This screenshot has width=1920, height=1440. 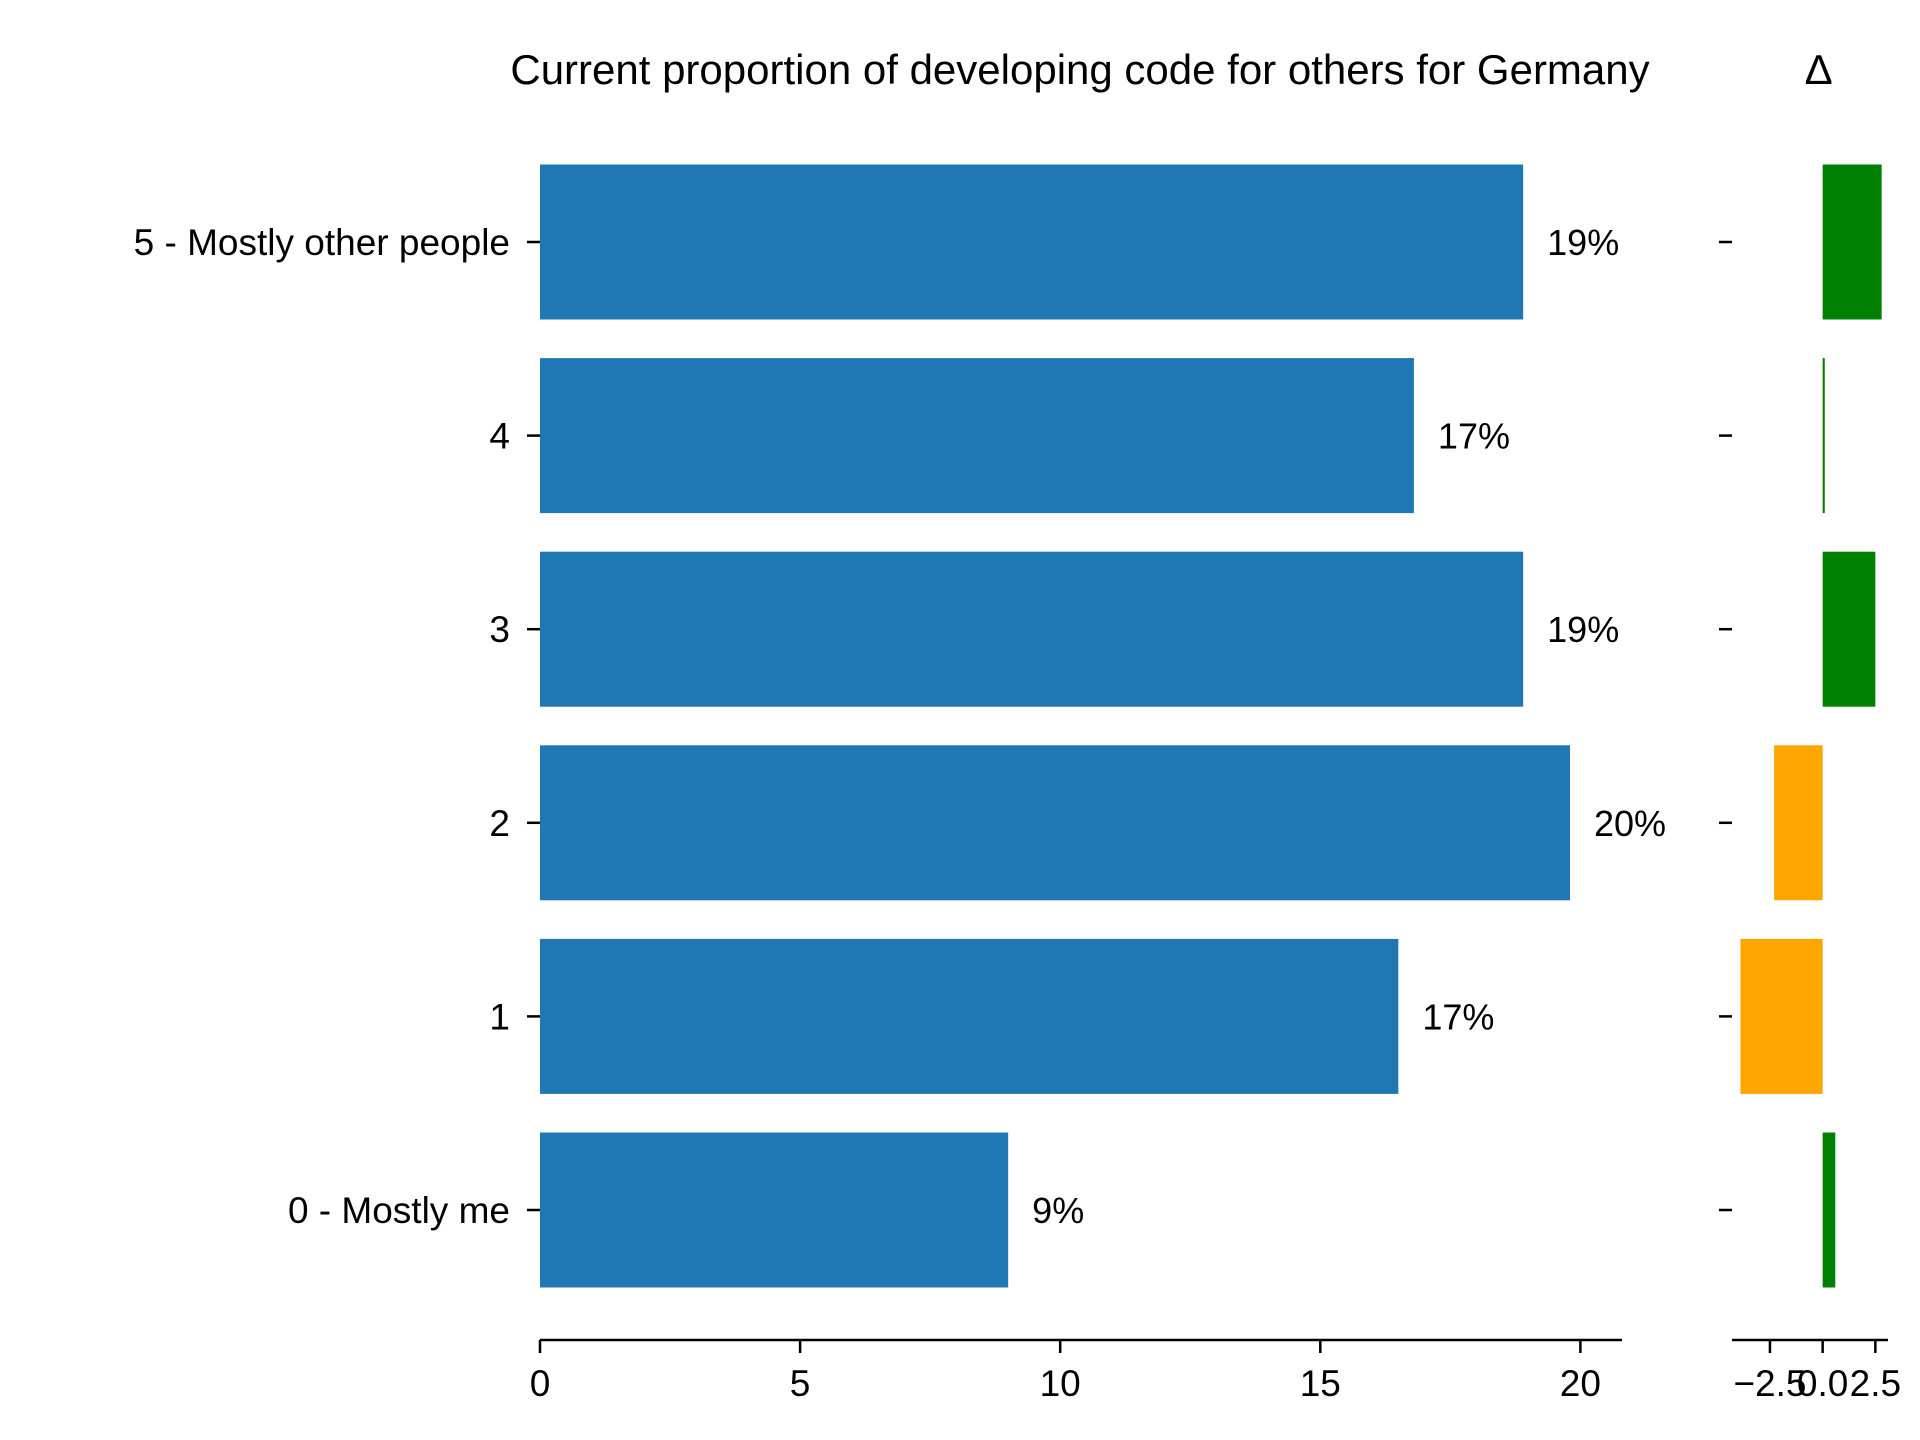 What do you see at coordinates (499, 629) in the screenshot?
I see `y-tick-label-3: 3` at bounding box center [499, 629].